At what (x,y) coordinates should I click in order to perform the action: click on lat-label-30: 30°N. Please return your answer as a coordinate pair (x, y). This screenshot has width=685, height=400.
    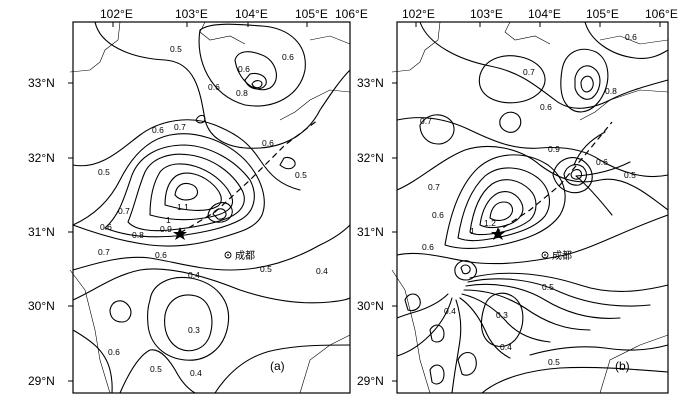
    Looking at the image, I should click on (370, 306).